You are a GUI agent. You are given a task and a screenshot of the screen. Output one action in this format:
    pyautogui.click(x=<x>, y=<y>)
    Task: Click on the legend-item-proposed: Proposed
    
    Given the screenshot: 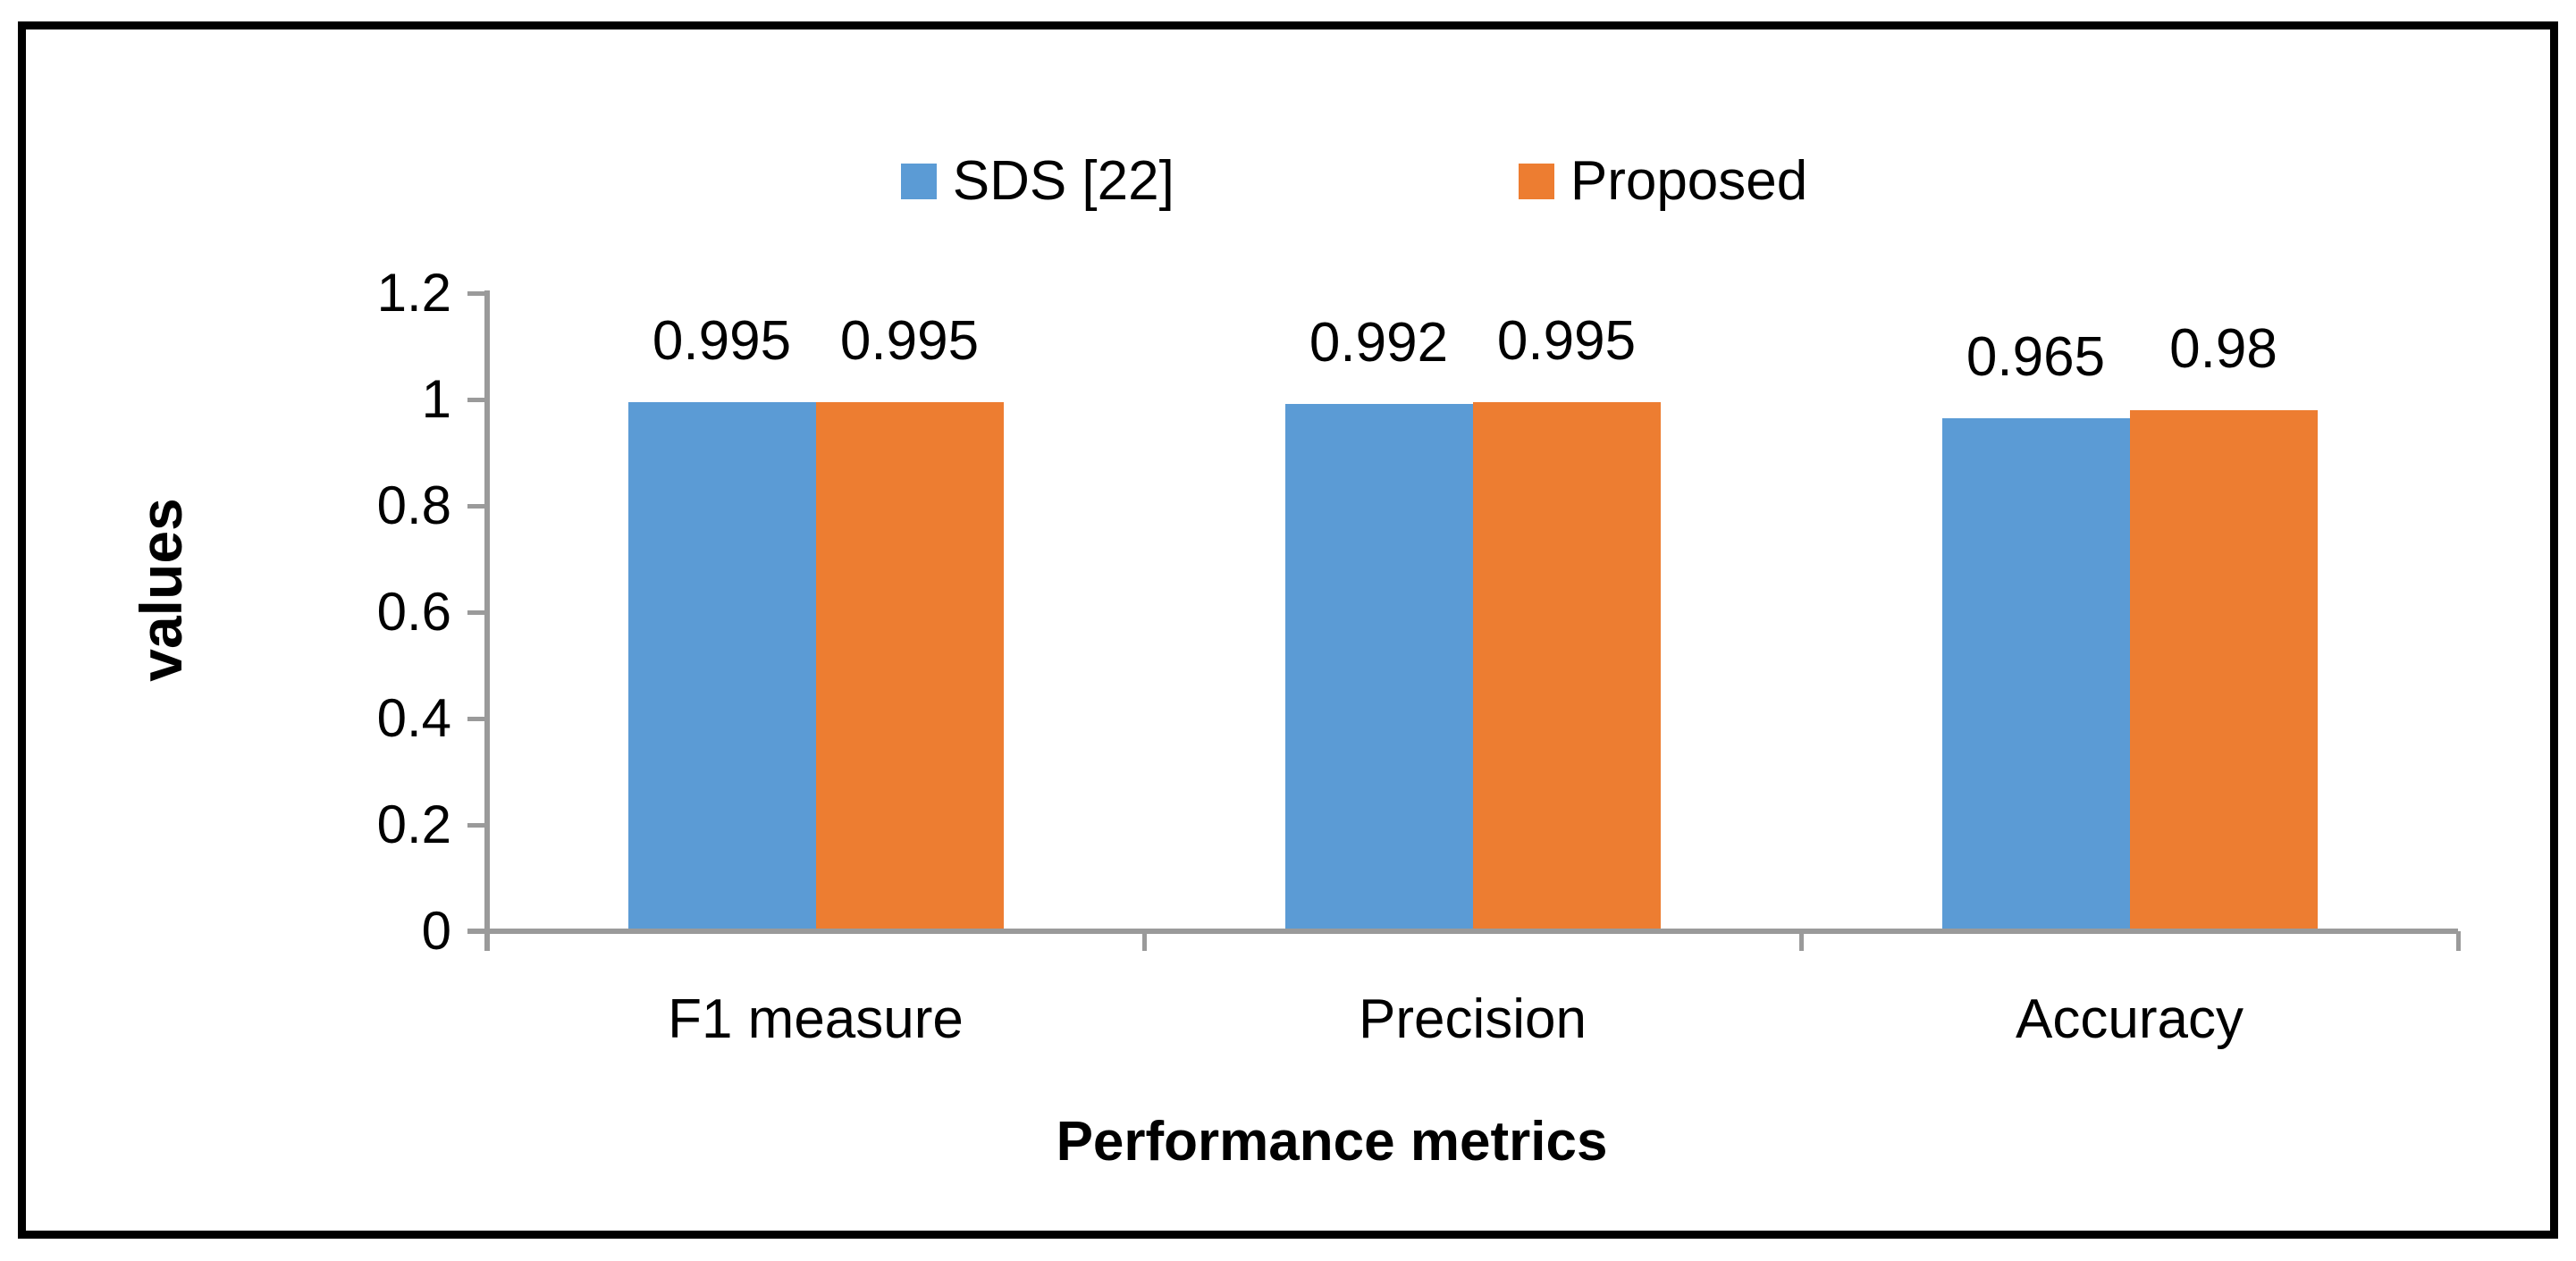 What is the action you would take?
    pyautogui.click(x=1663, y=180)
    